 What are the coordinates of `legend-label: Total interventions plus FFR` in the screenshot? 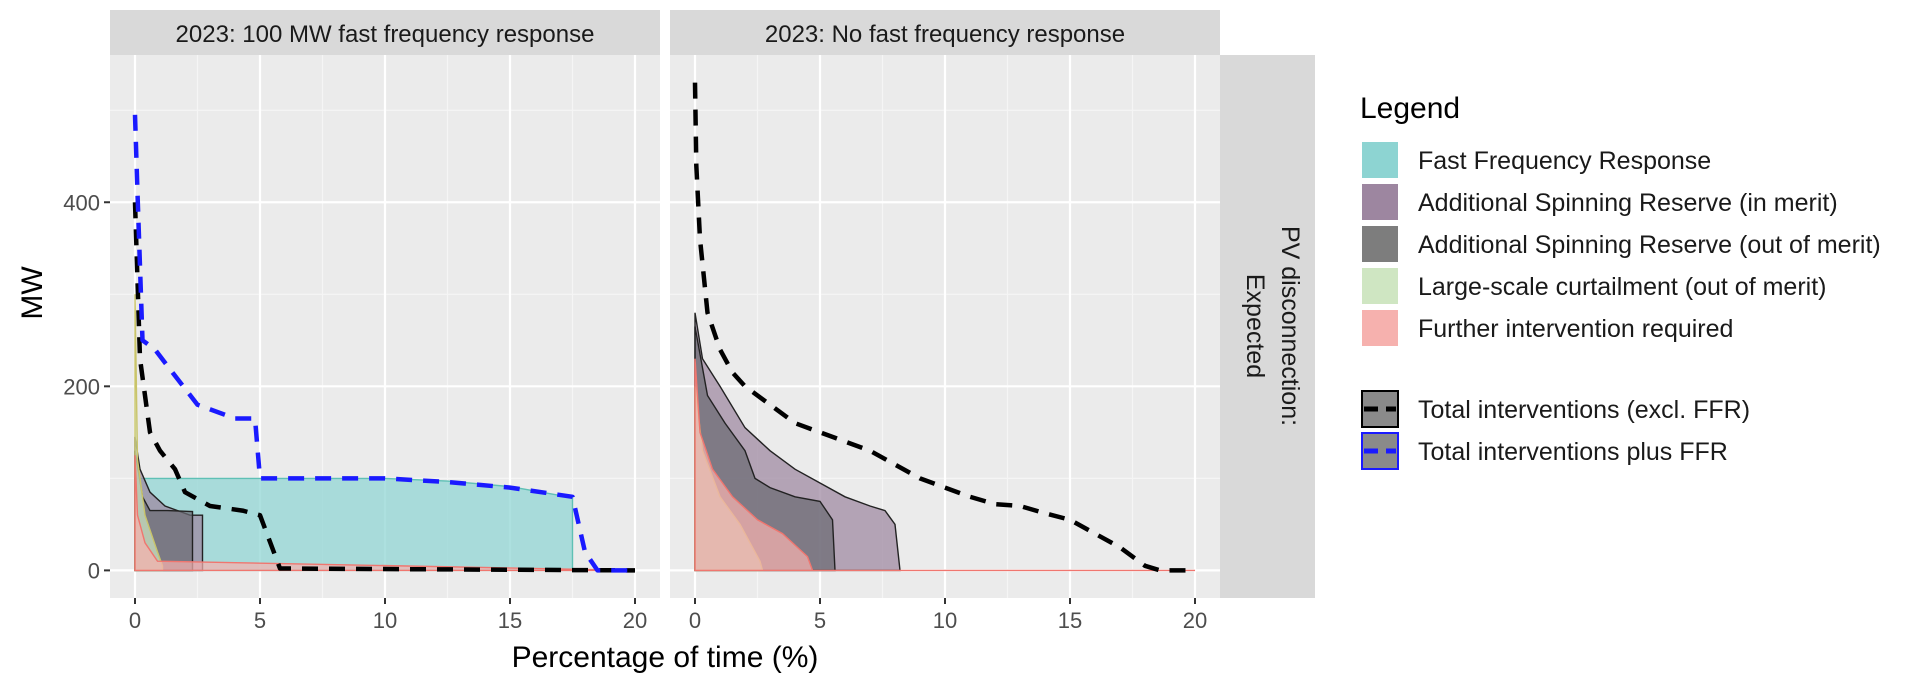 It's located at (1573, 452).